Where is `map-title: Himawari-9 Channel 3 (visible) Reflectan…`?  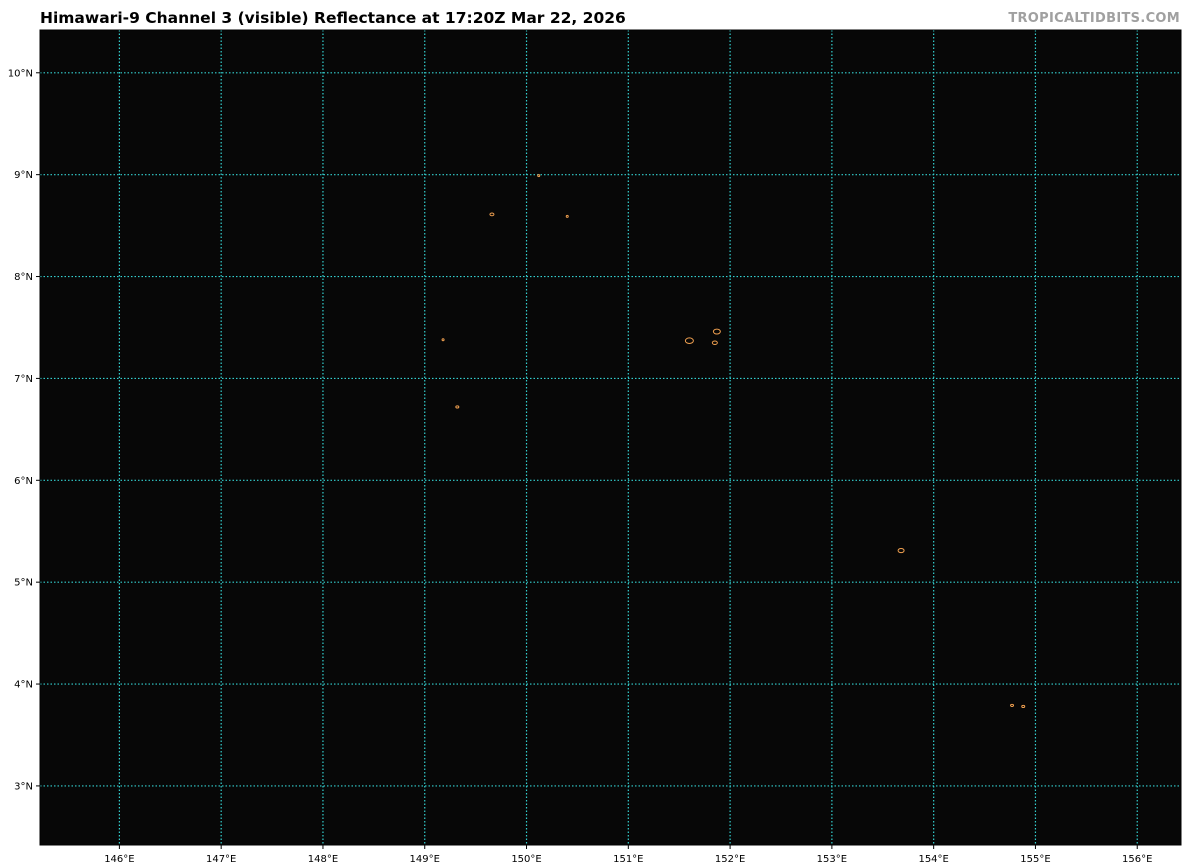 map-title: Himawari-9 Channel 3 (visible) Reflectan… is located at coordinates (333, 18).